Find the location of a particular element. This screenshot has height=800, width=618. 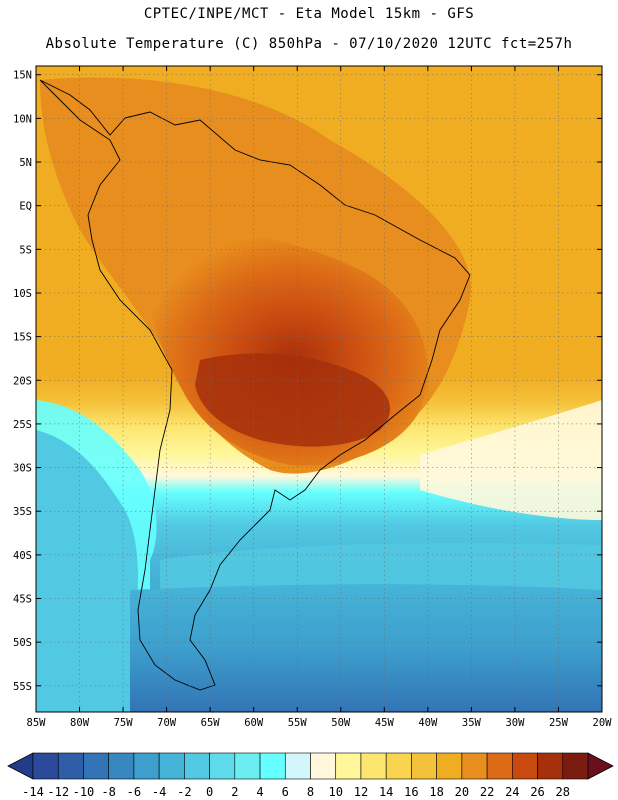

colorbar-label: -14 is located at coordinates (33, 792).